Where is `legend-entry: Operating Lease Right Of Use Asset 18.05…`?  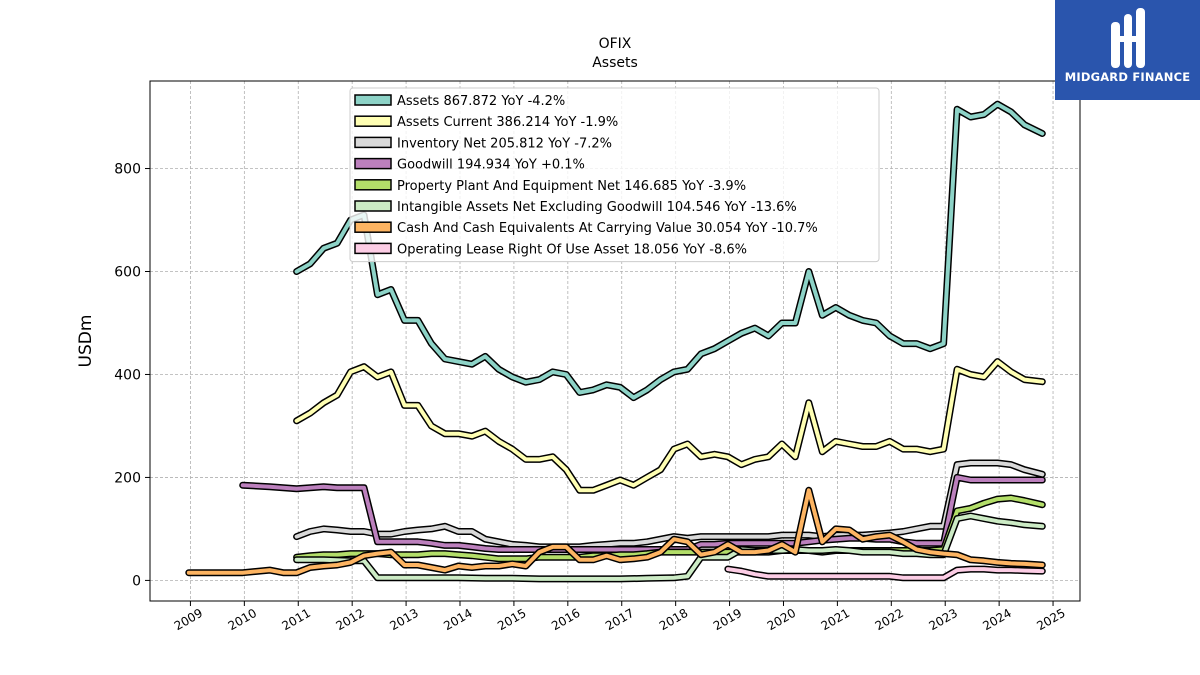
legend-entry: Operating Lease Right Of Use Asset 18.05… is located at coordinates (572, 249).